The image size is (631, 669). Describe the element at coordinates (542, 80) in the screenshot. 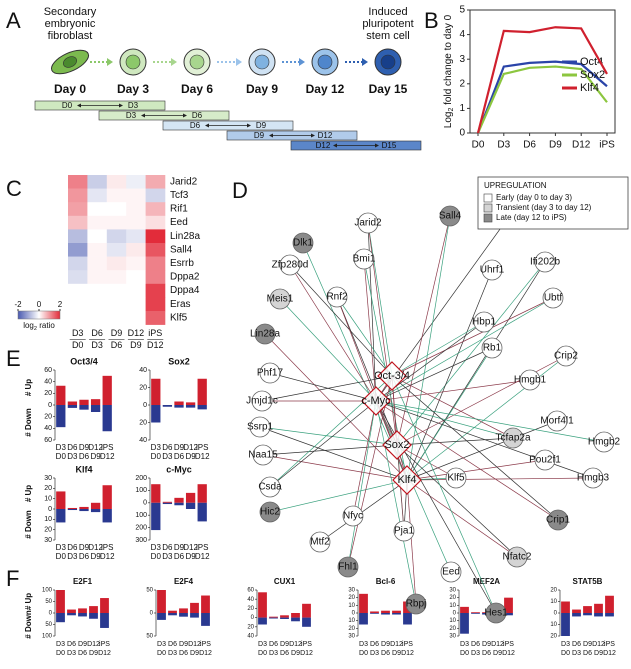

I see `line-series` at that location.